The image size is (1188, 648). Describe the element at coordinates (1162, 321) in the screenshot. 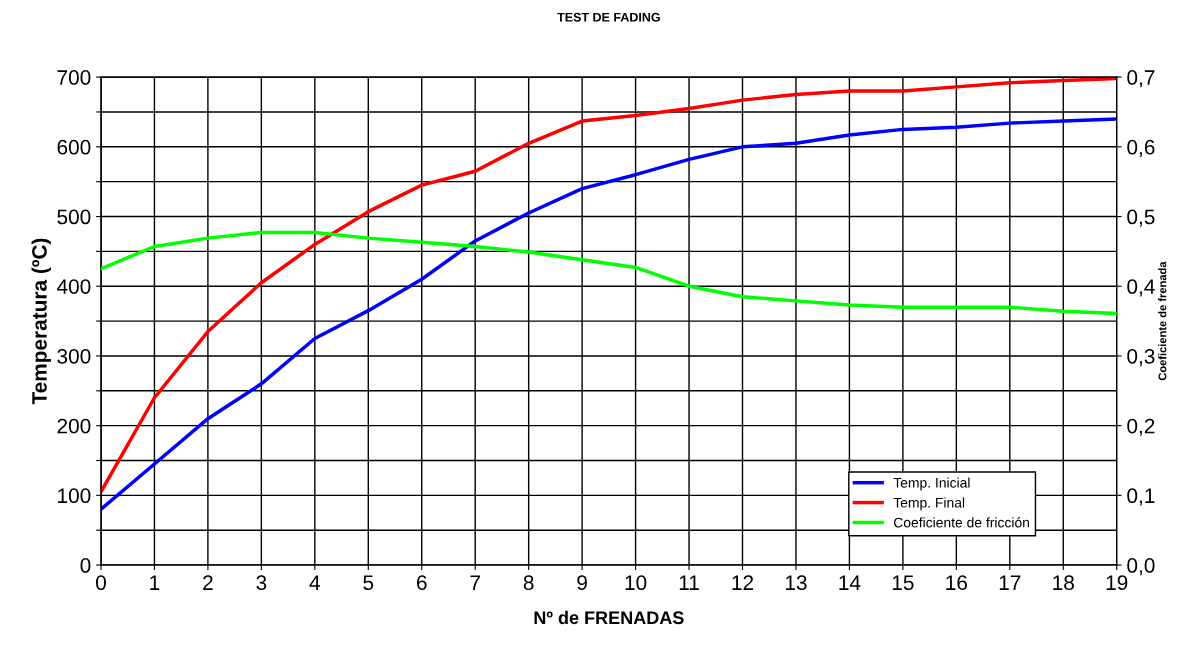

I see `y2-axis-title: Coeficiente de frenada` at that location.